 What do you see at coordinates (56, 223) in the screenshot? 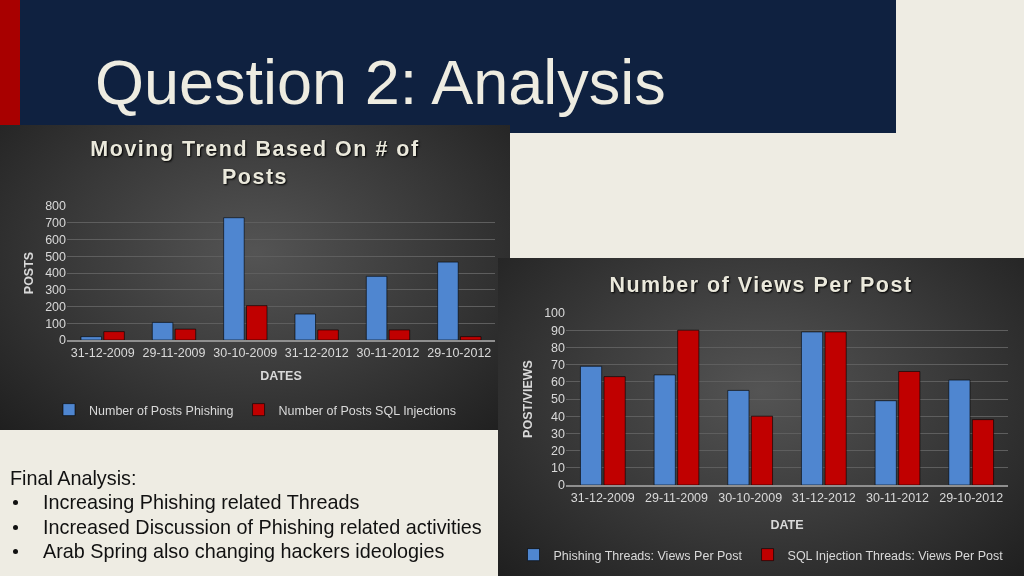
I see `y-tick-label: 700` at bounding box center [56, 223].